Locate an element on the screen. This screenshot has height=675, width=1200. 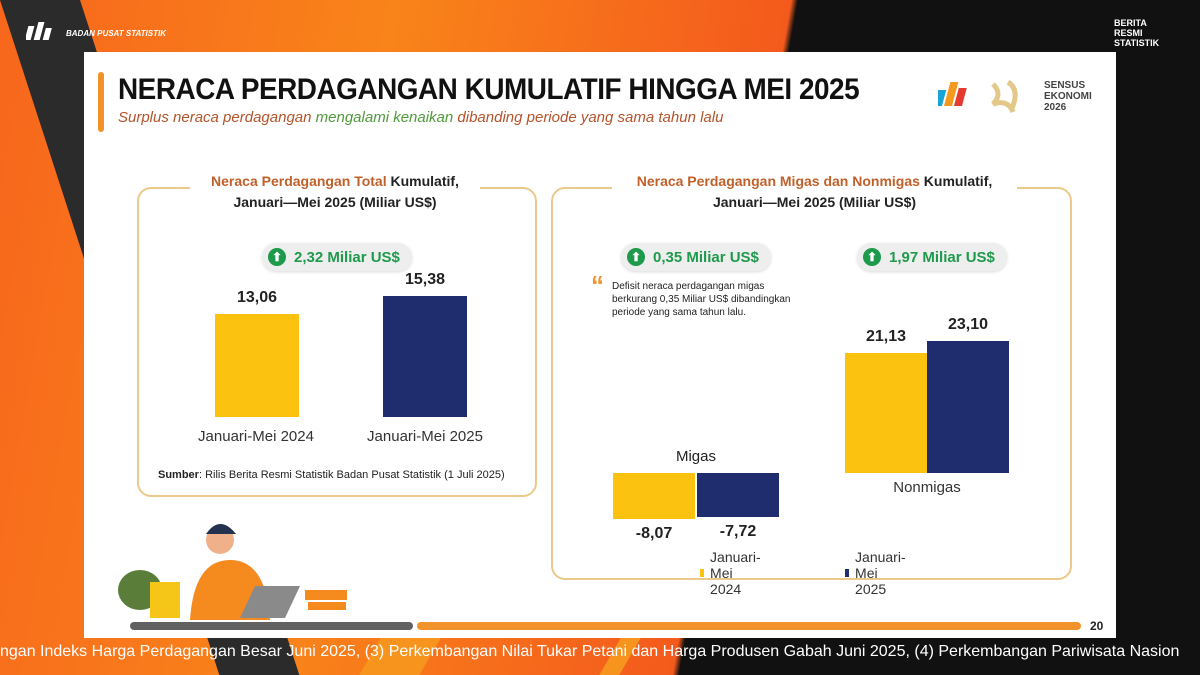
illustration-person-laptop is located at coordinates (255, 570).